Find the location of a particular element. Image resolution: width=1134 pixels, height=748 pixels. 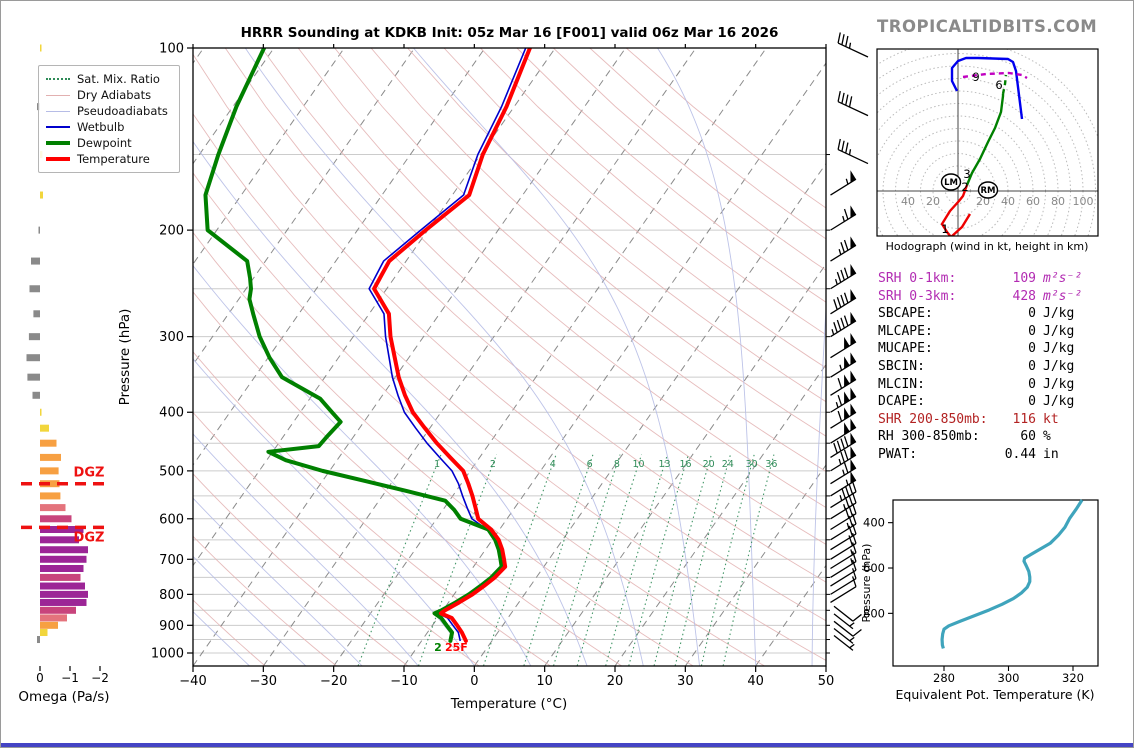

hodo-marker-label: LM is located at coordinates (951, 183).